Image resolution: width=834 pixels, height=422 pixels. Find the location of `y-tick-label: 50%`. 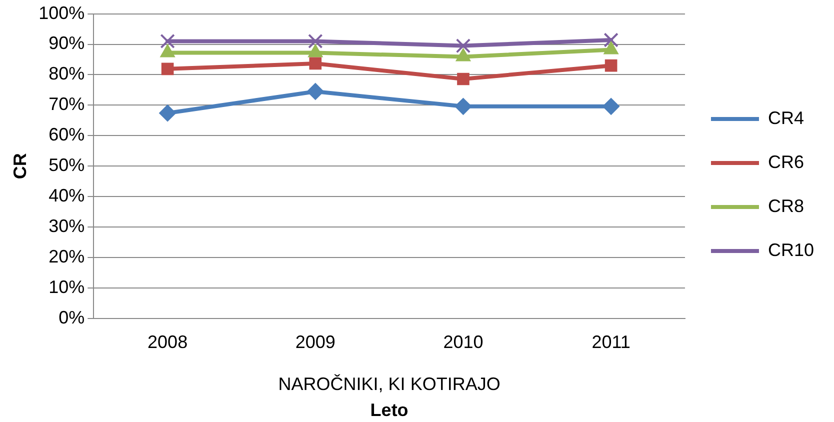

y-tick-label: 50% is located at coordinates (66, 165).